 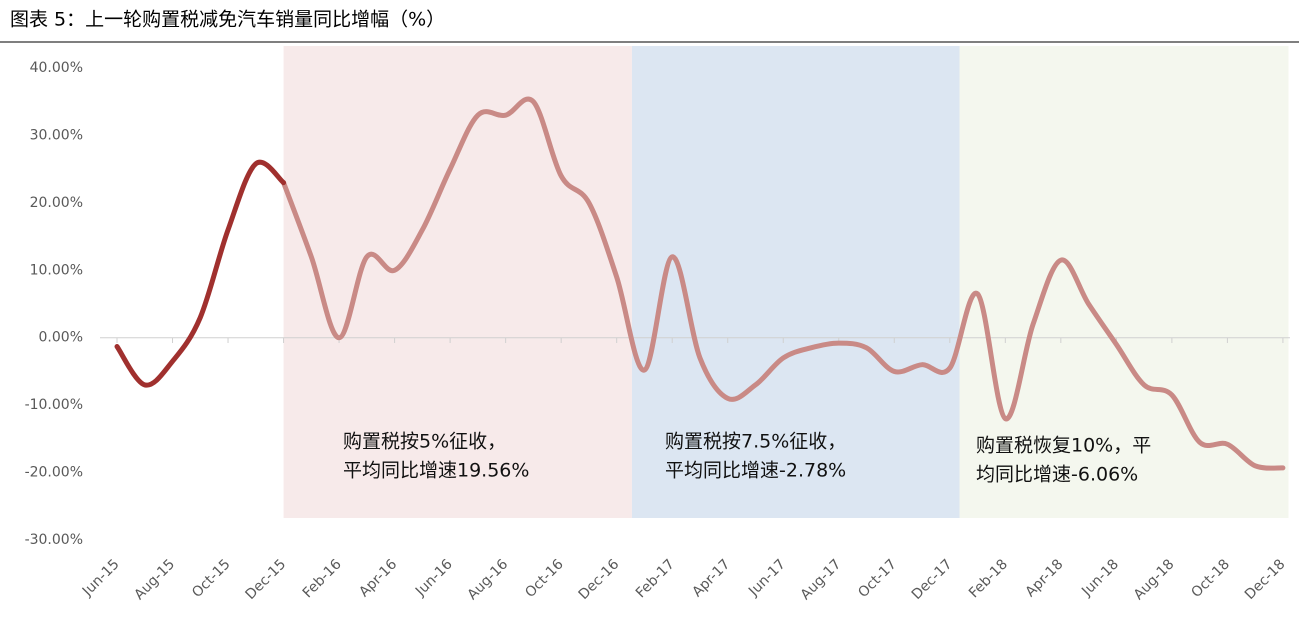 What do you see at coordinates (424, 442) in the screenshot?
I see `region-annotation: 购置税按5%征收，` at bounding box center [424, 442].